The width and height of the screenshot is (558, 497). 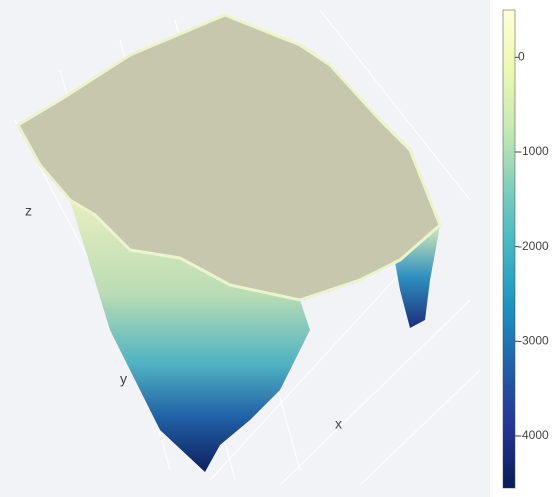 I want to click on colorbar-tick-label: 0, so click(x=521, y=56).